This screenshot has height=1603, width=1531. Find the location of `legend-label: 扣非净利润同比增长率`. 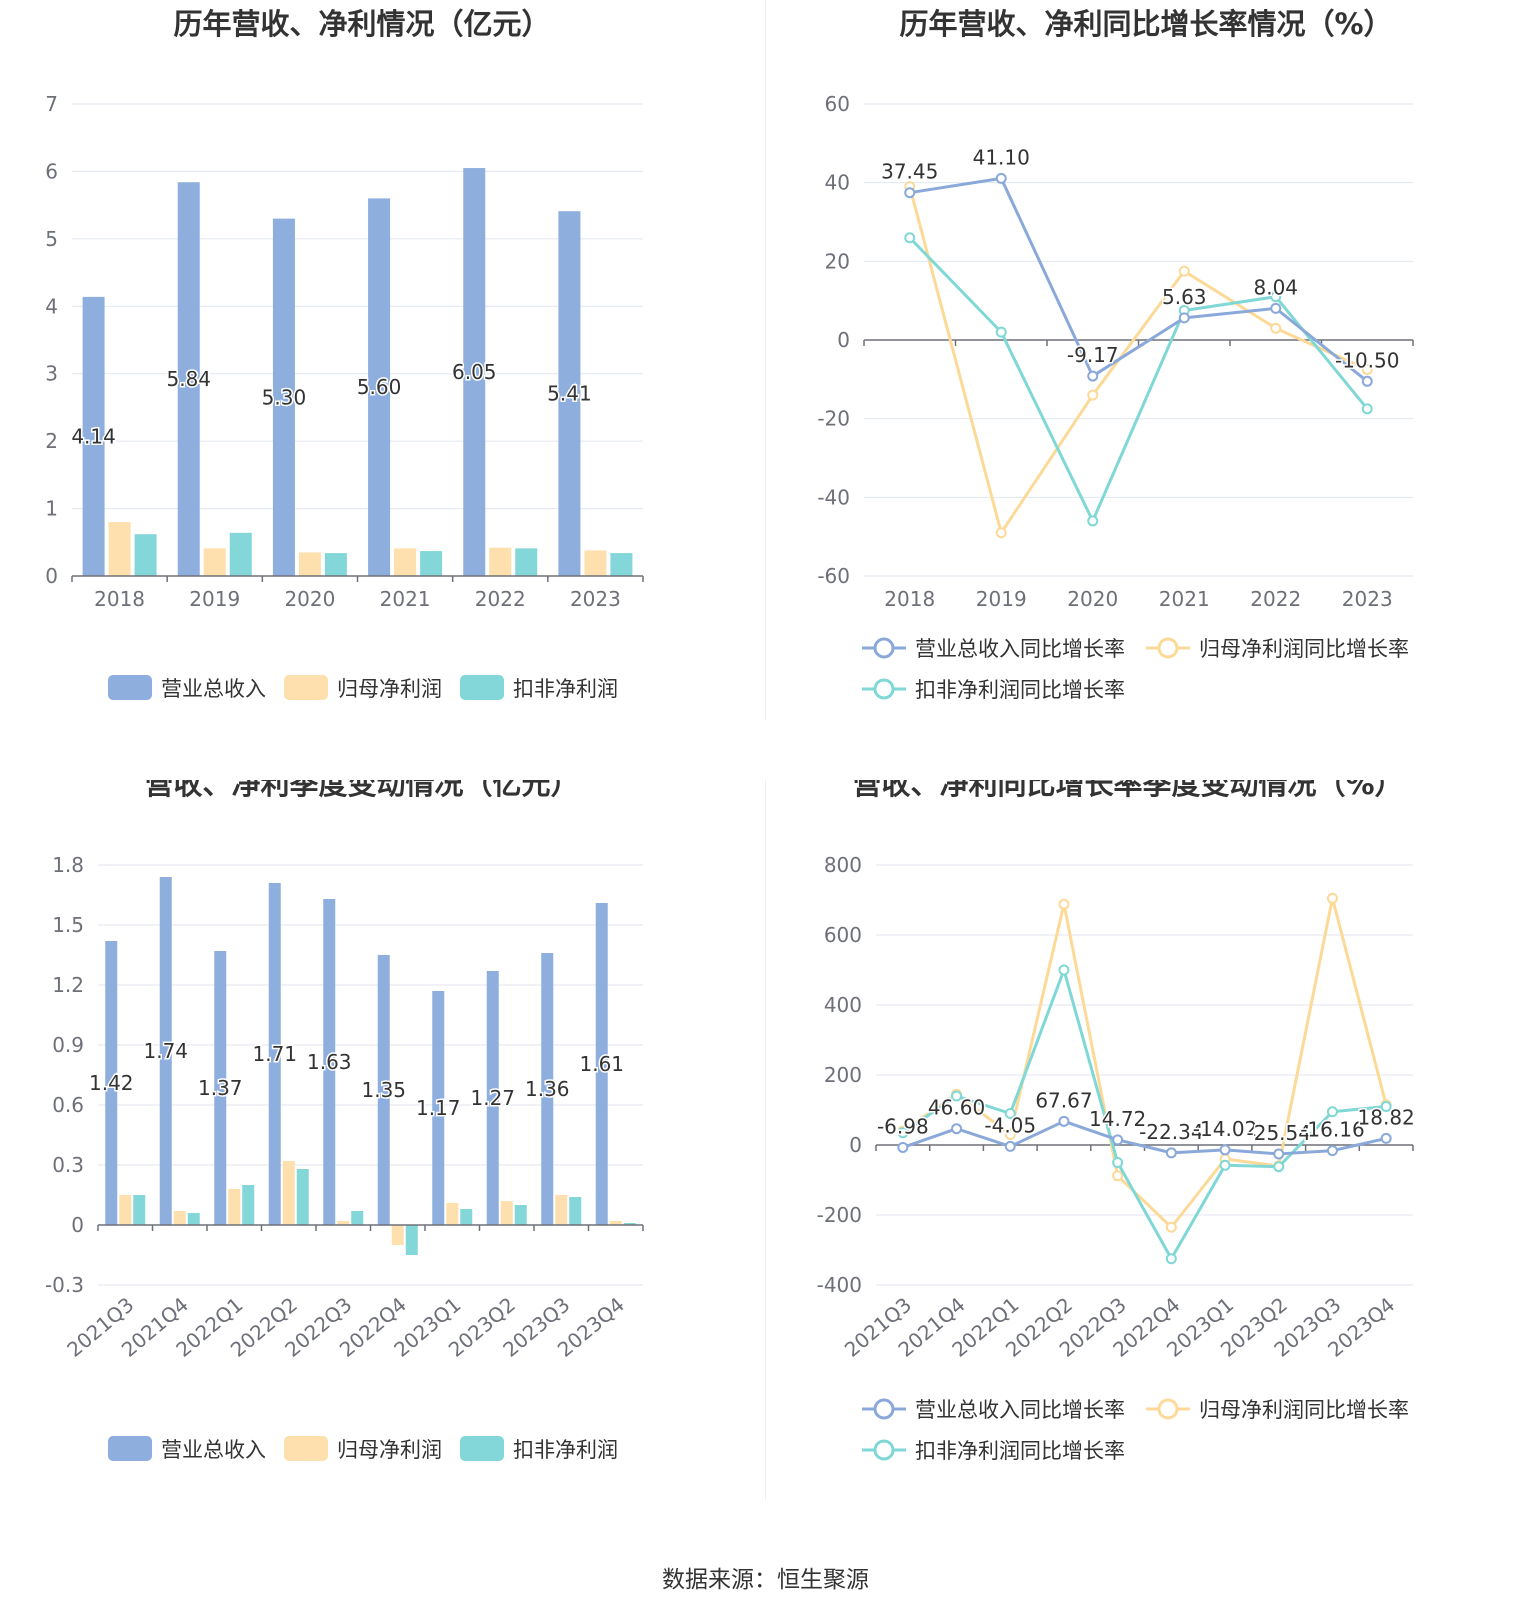

legend-label: 扣非净利润同比增长率 is located at coordinates (1020, 690).